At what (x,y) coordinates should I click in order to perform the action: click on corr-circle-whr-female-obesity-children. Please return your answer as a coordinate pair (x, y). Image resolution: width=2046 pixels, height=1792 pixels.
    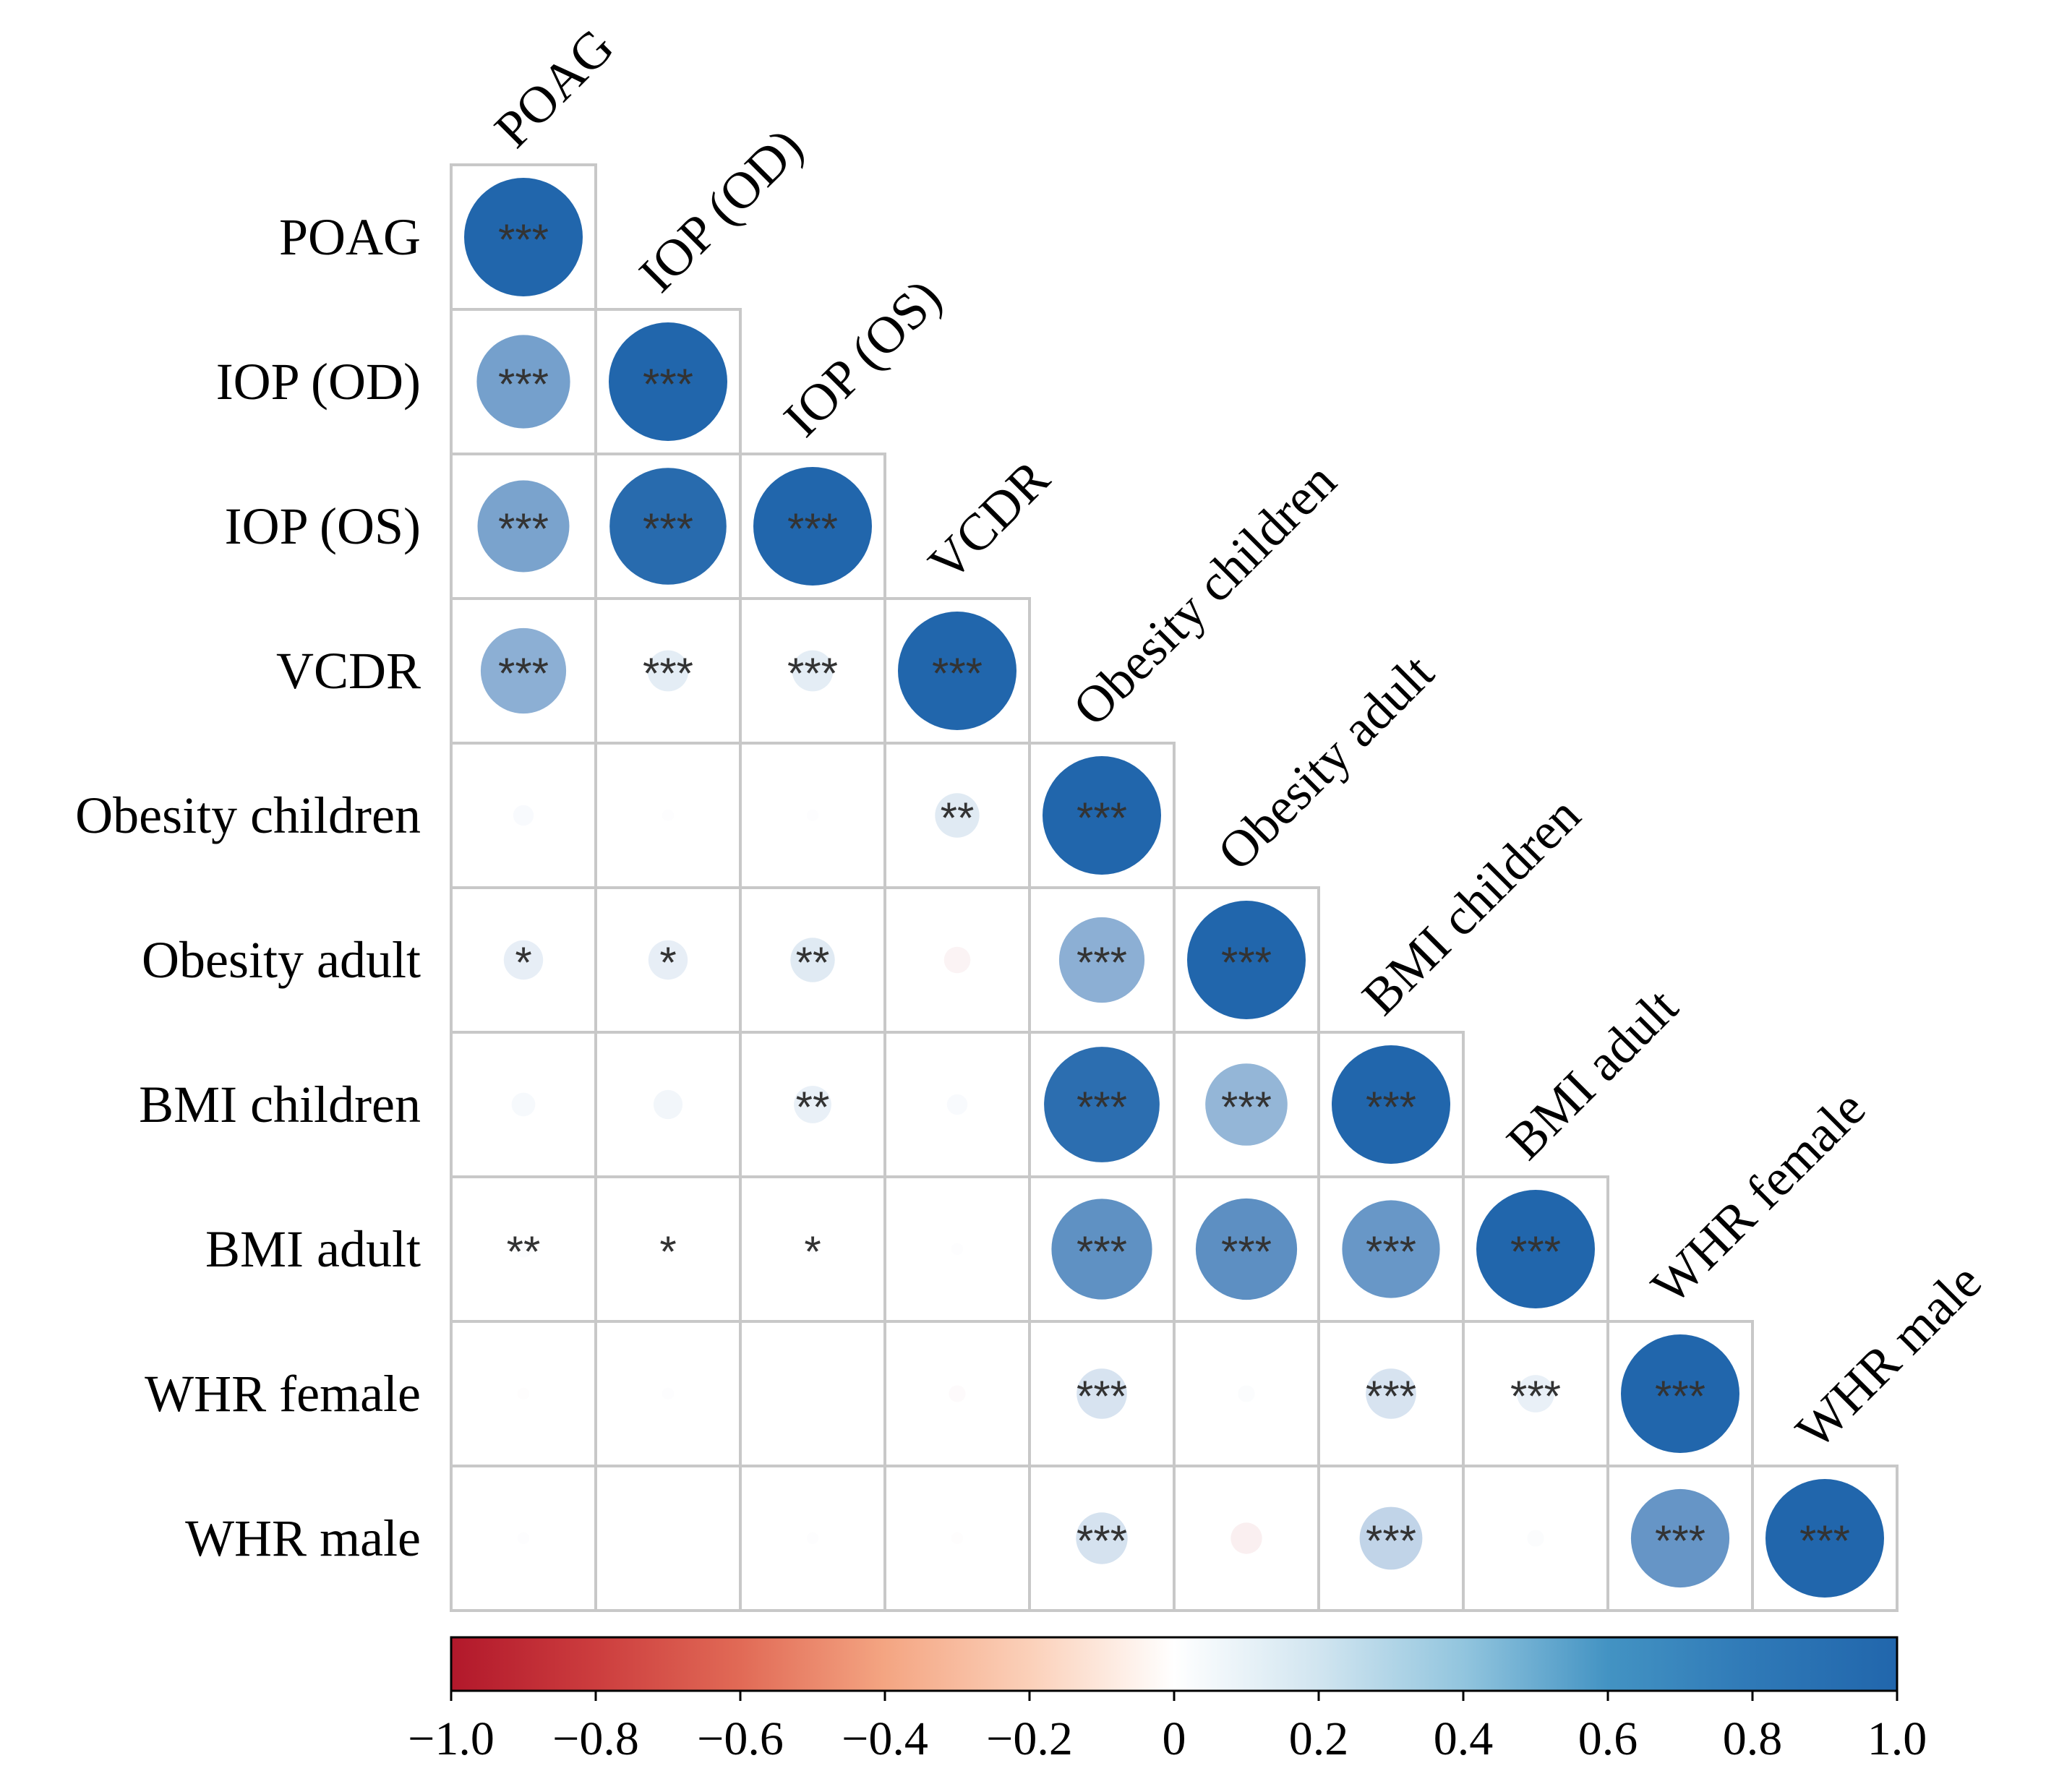
    Looking at the image, I should click on (1102, 1394).